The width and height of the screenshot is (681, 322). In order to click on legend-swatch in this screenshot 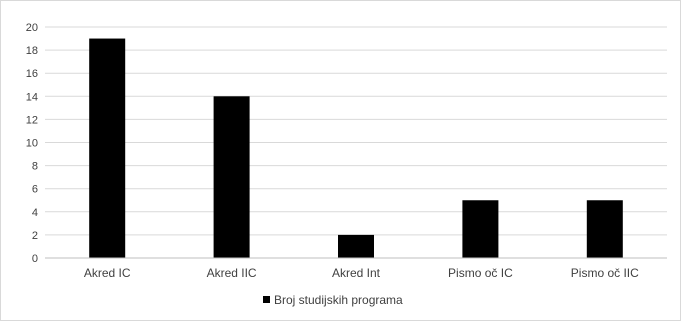, I will do `click(266, 299)`.